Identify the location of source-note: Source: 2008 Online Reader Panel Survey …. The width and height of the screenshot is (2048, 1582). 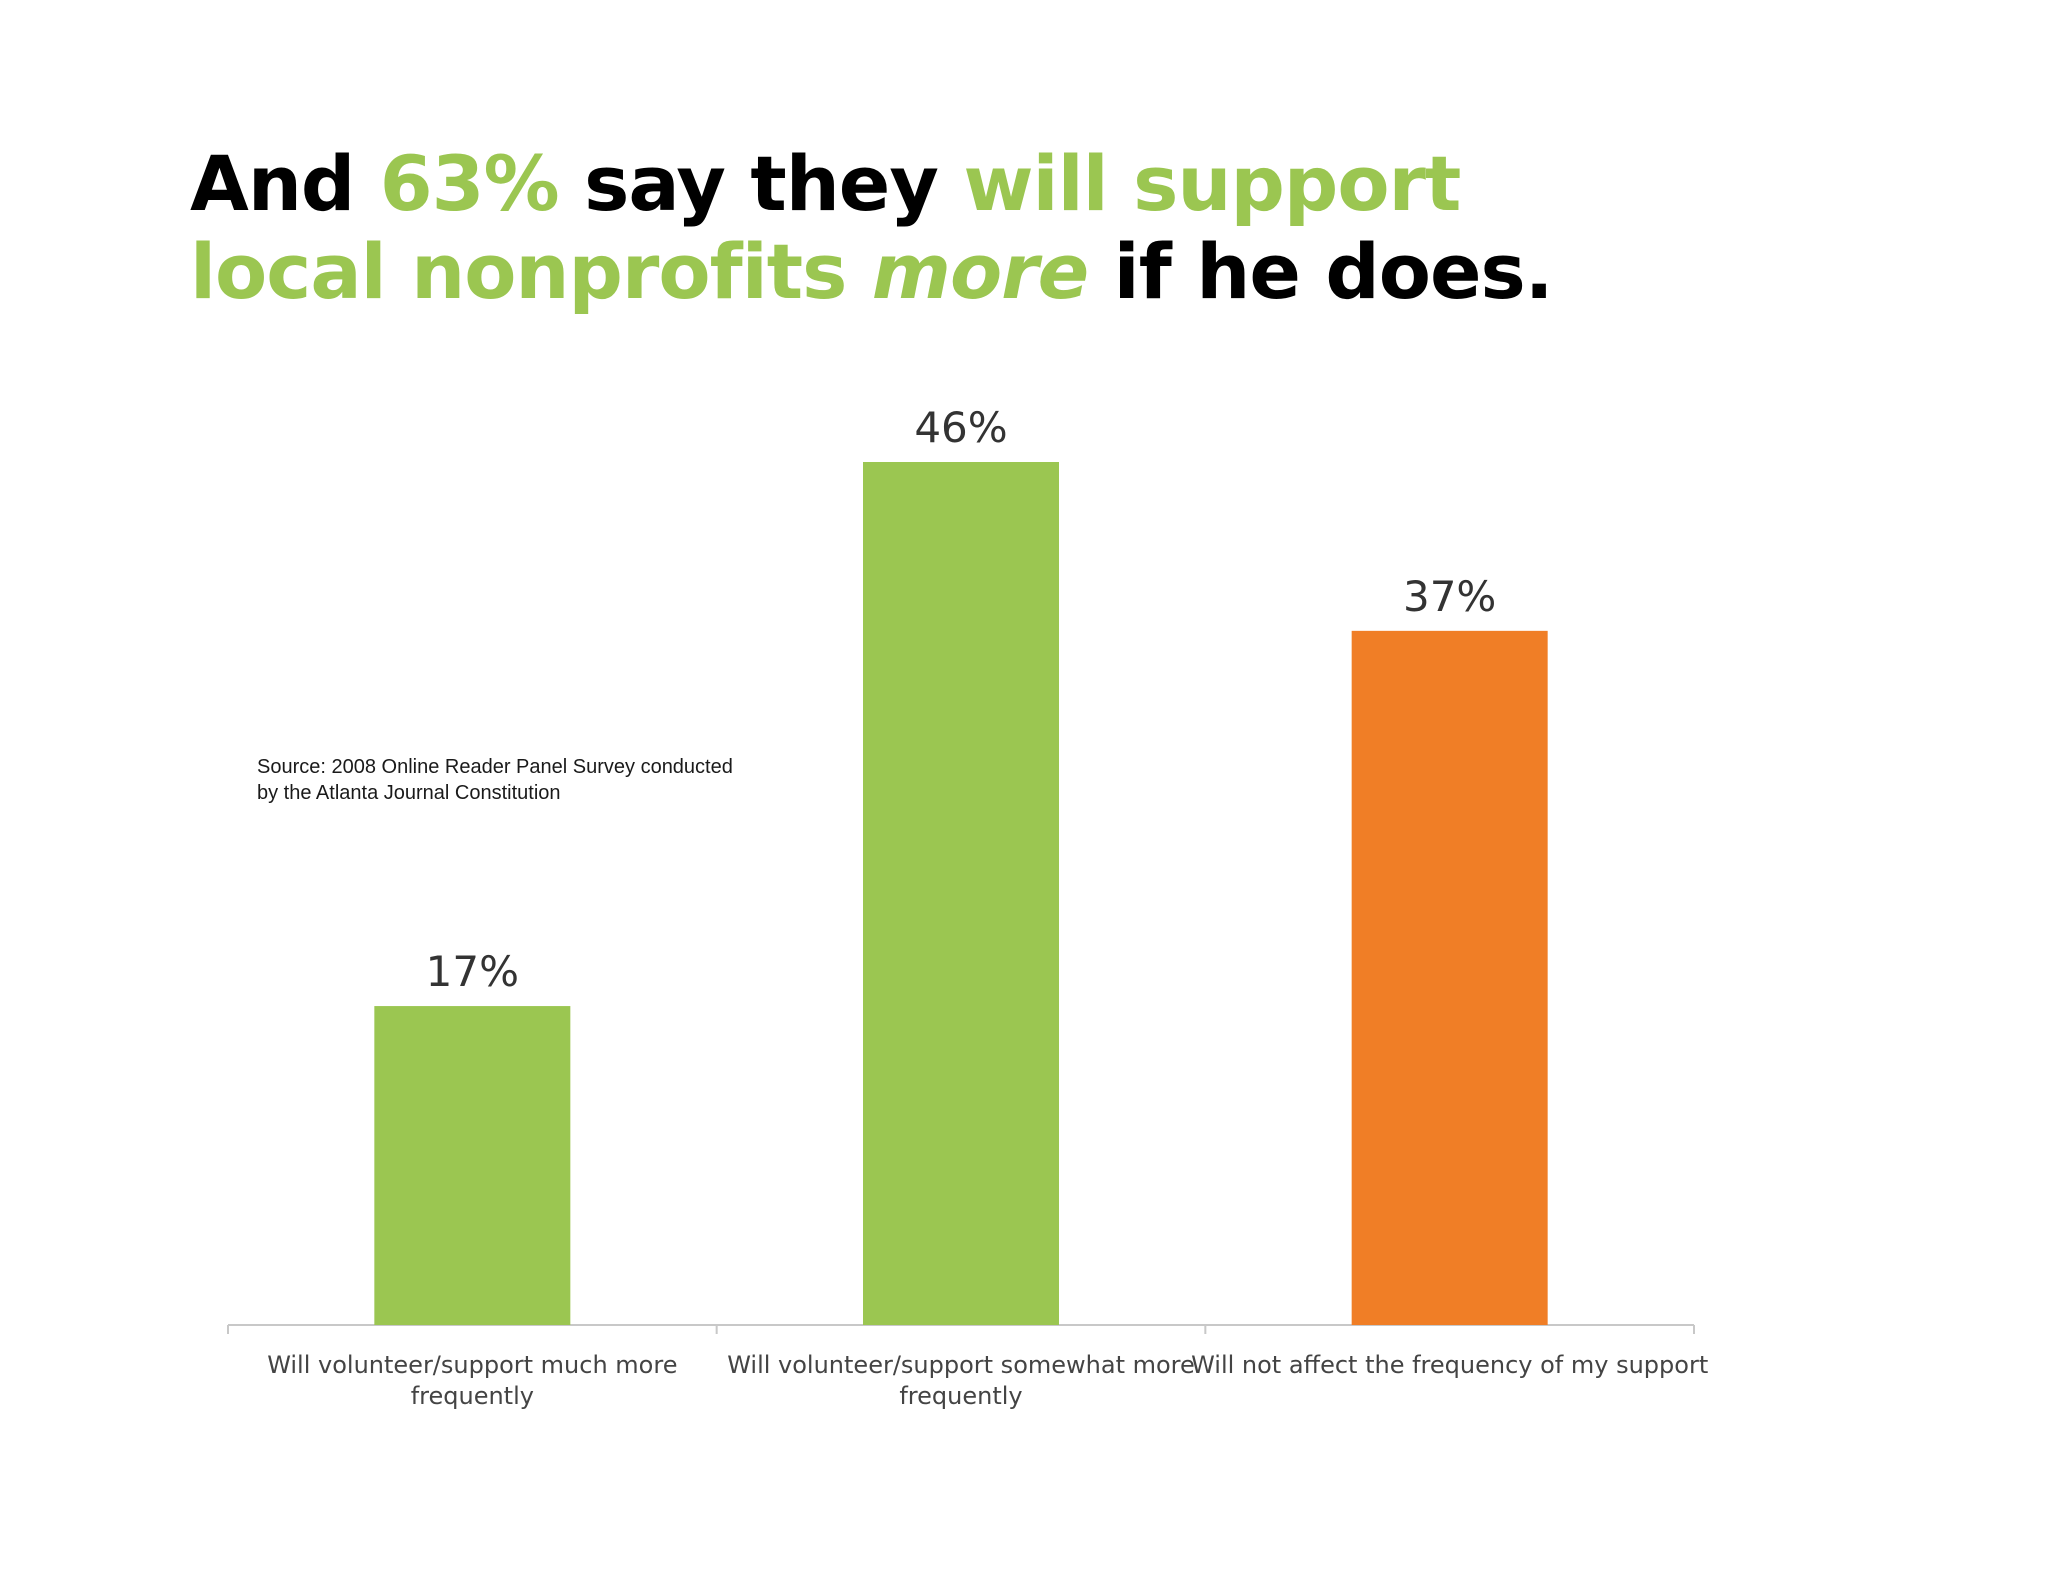
(557, 780).